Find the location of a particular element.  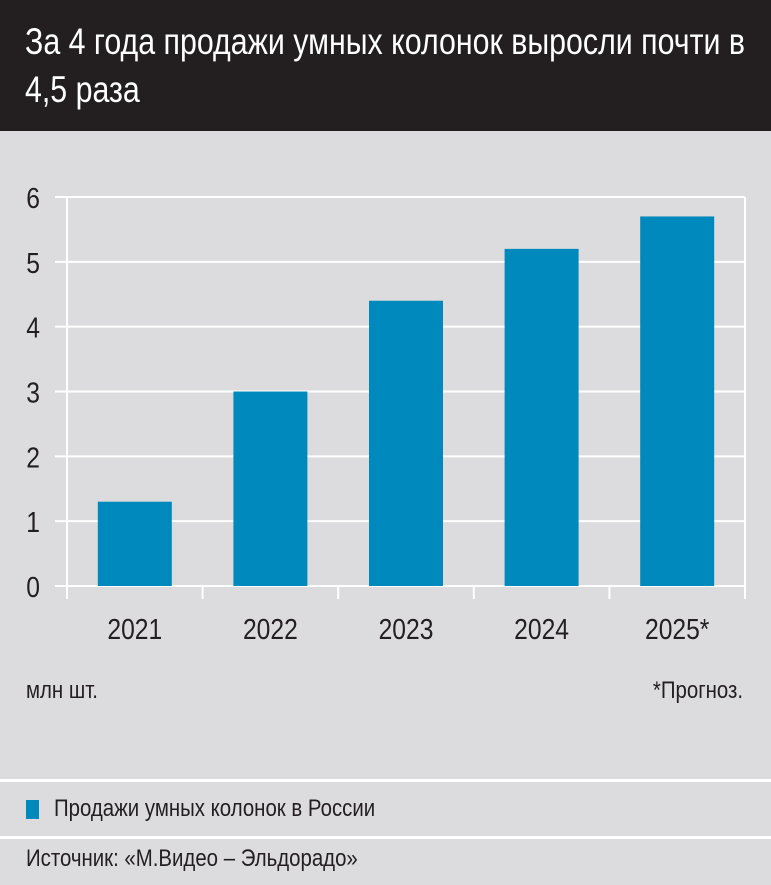

legend-swatch is located at coordinates (32, 809).